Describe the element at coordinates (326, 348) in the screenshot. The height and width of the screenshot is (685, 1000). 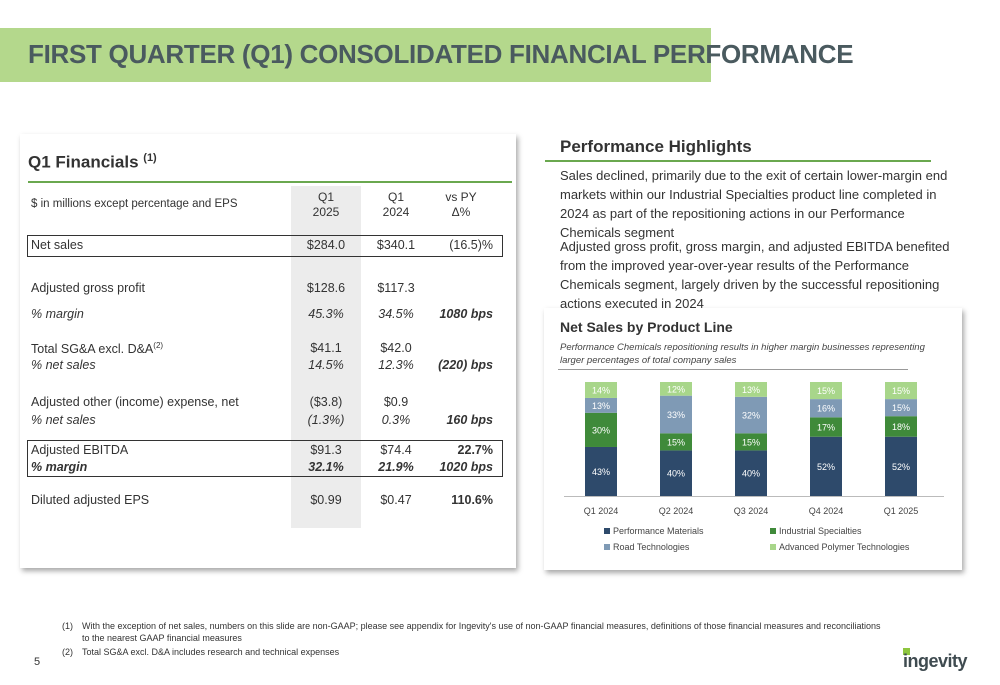
I see `row-value-q1-2025: $41.1` at that location.